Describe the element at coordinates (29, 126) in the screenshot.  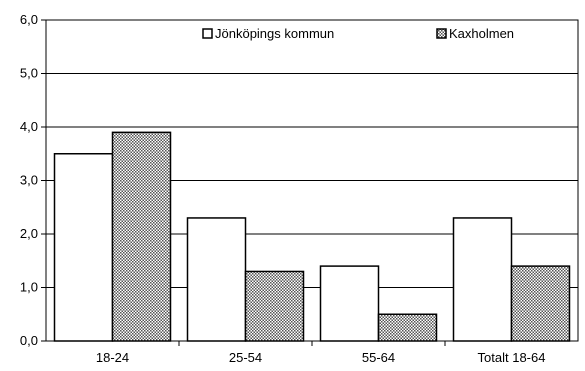
I see `y-tick-label: 4,0` at that location.